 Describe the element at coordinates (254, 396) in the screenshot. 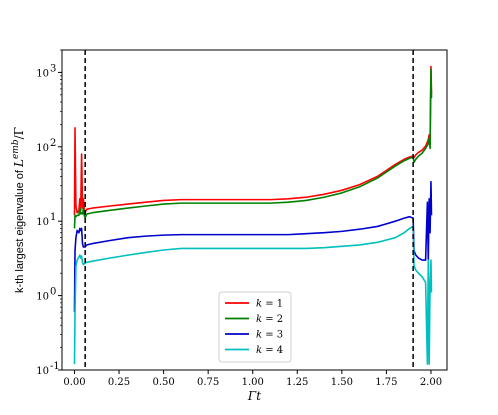

I see `x-axis-title: Γt` at that location.